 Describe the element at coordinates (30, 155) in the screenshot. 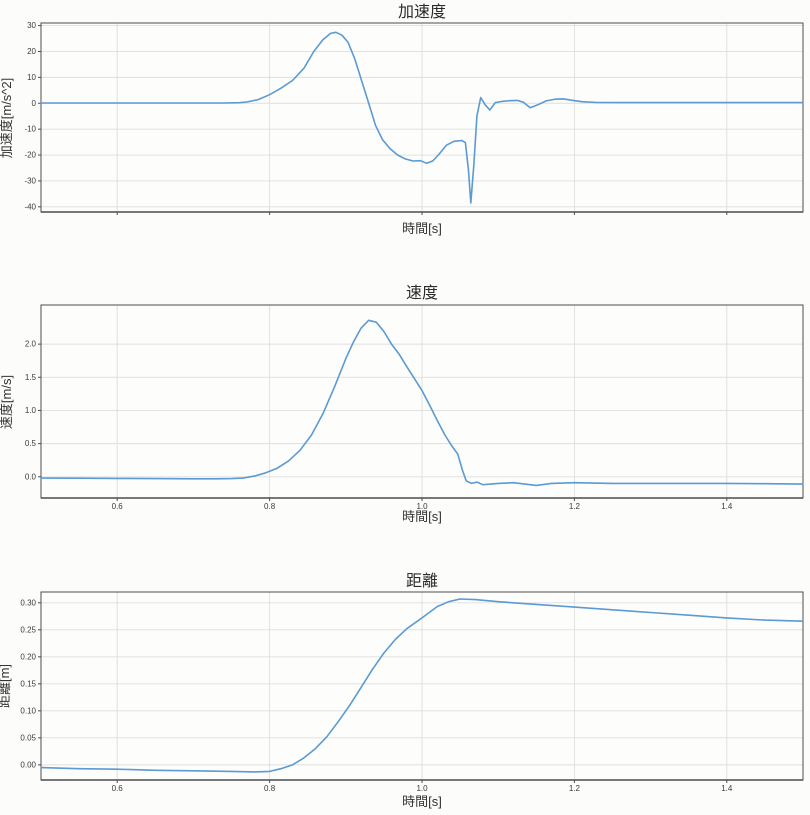

I see `y-tick-label: -20` at that location.